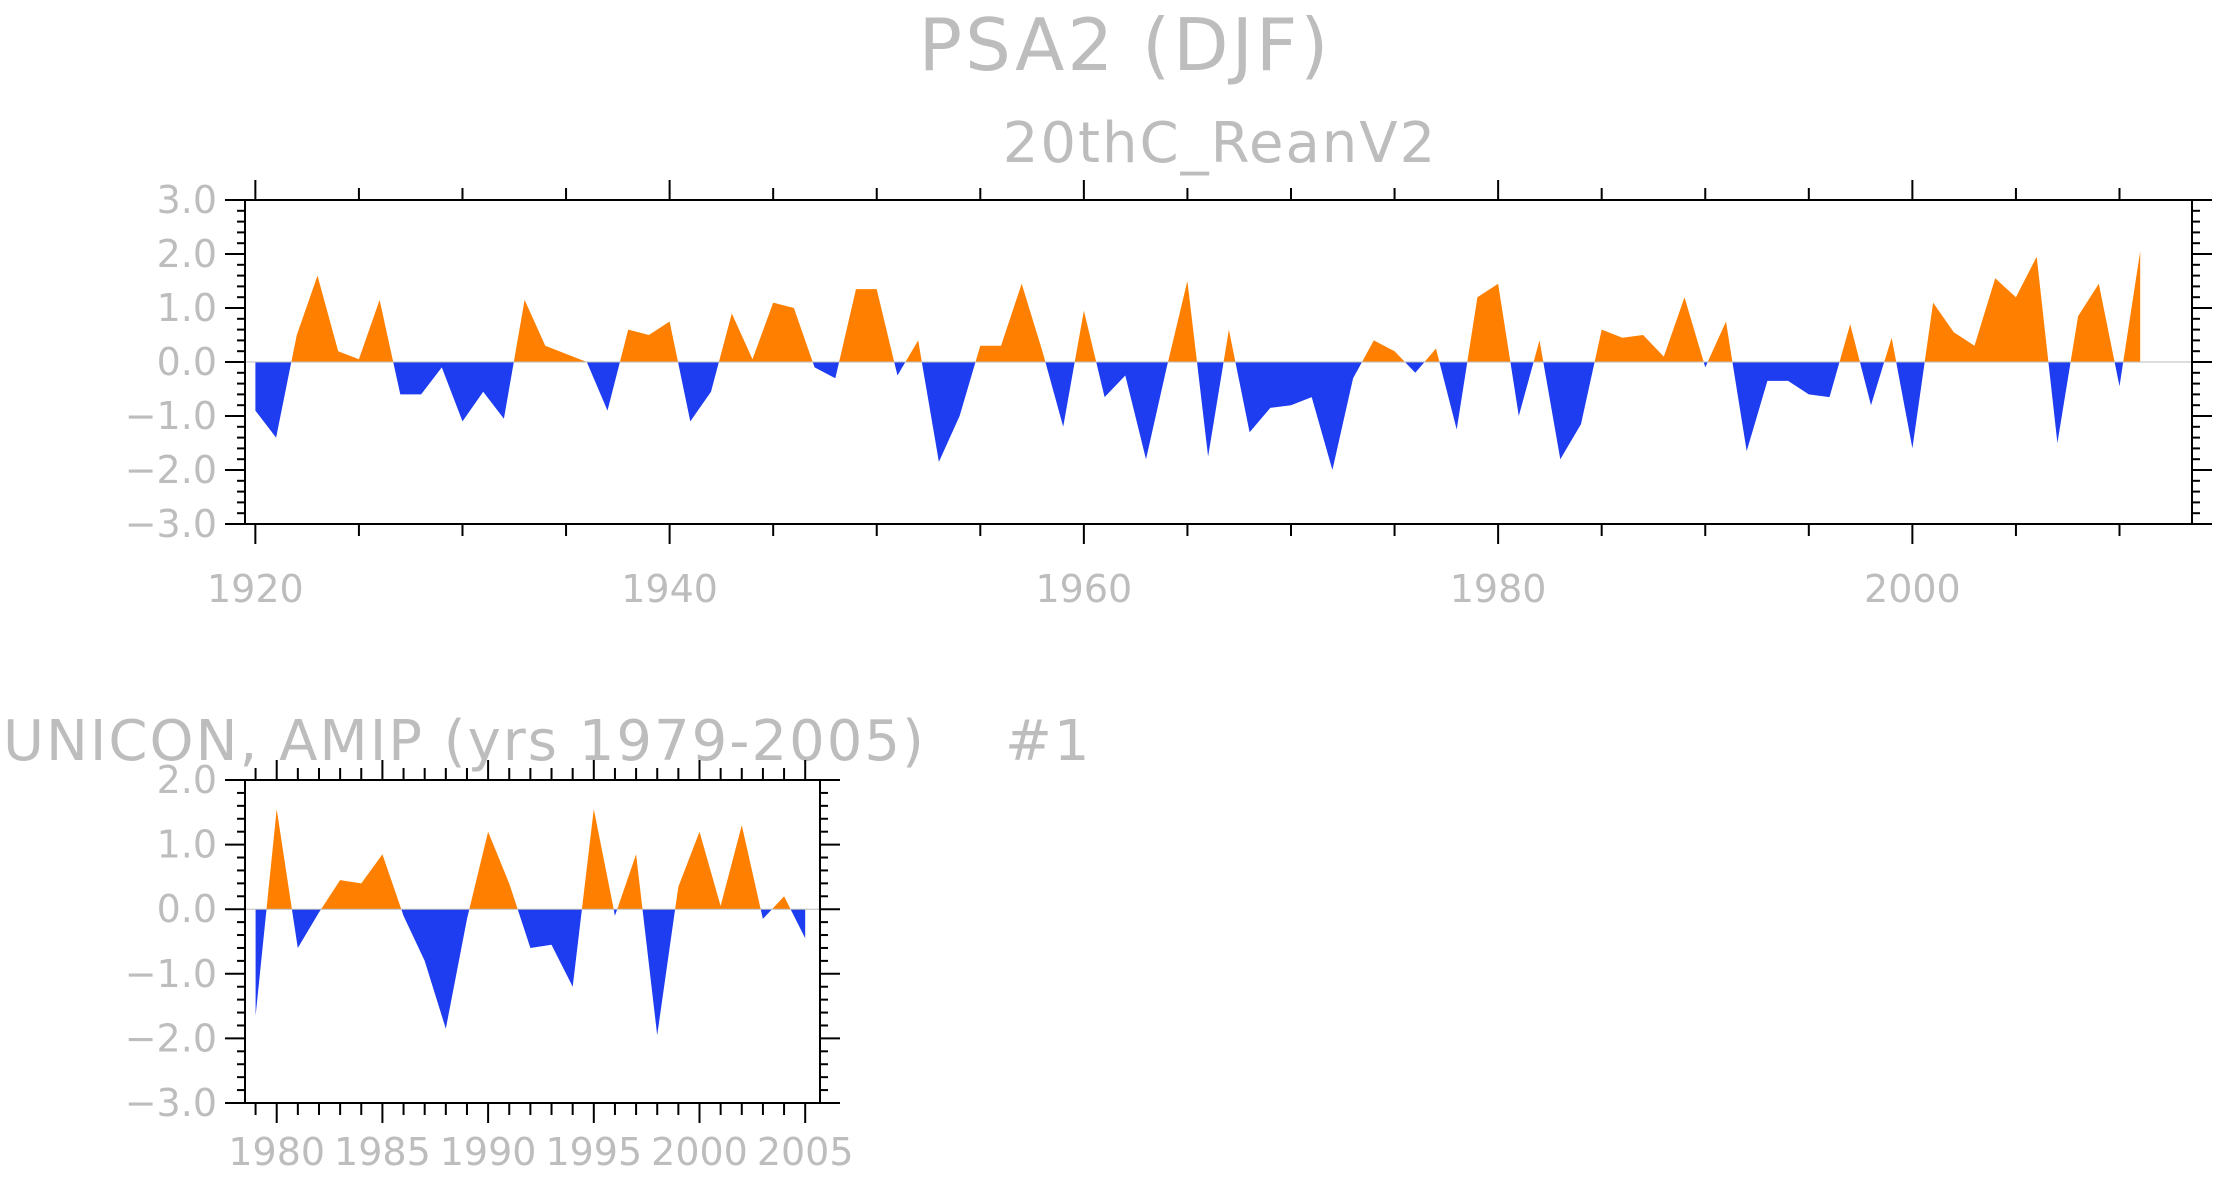 The image size is (2237, 1177). I want to click on y-tick-label: 3.0, so click(187, 200).